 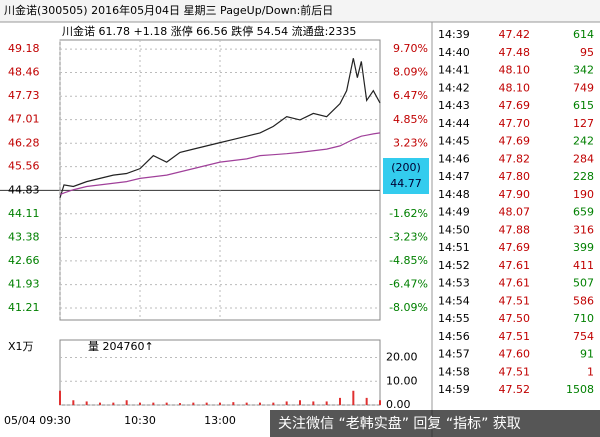 I want to click on y-tick-label: 0.00, so click(x=398, y=404).